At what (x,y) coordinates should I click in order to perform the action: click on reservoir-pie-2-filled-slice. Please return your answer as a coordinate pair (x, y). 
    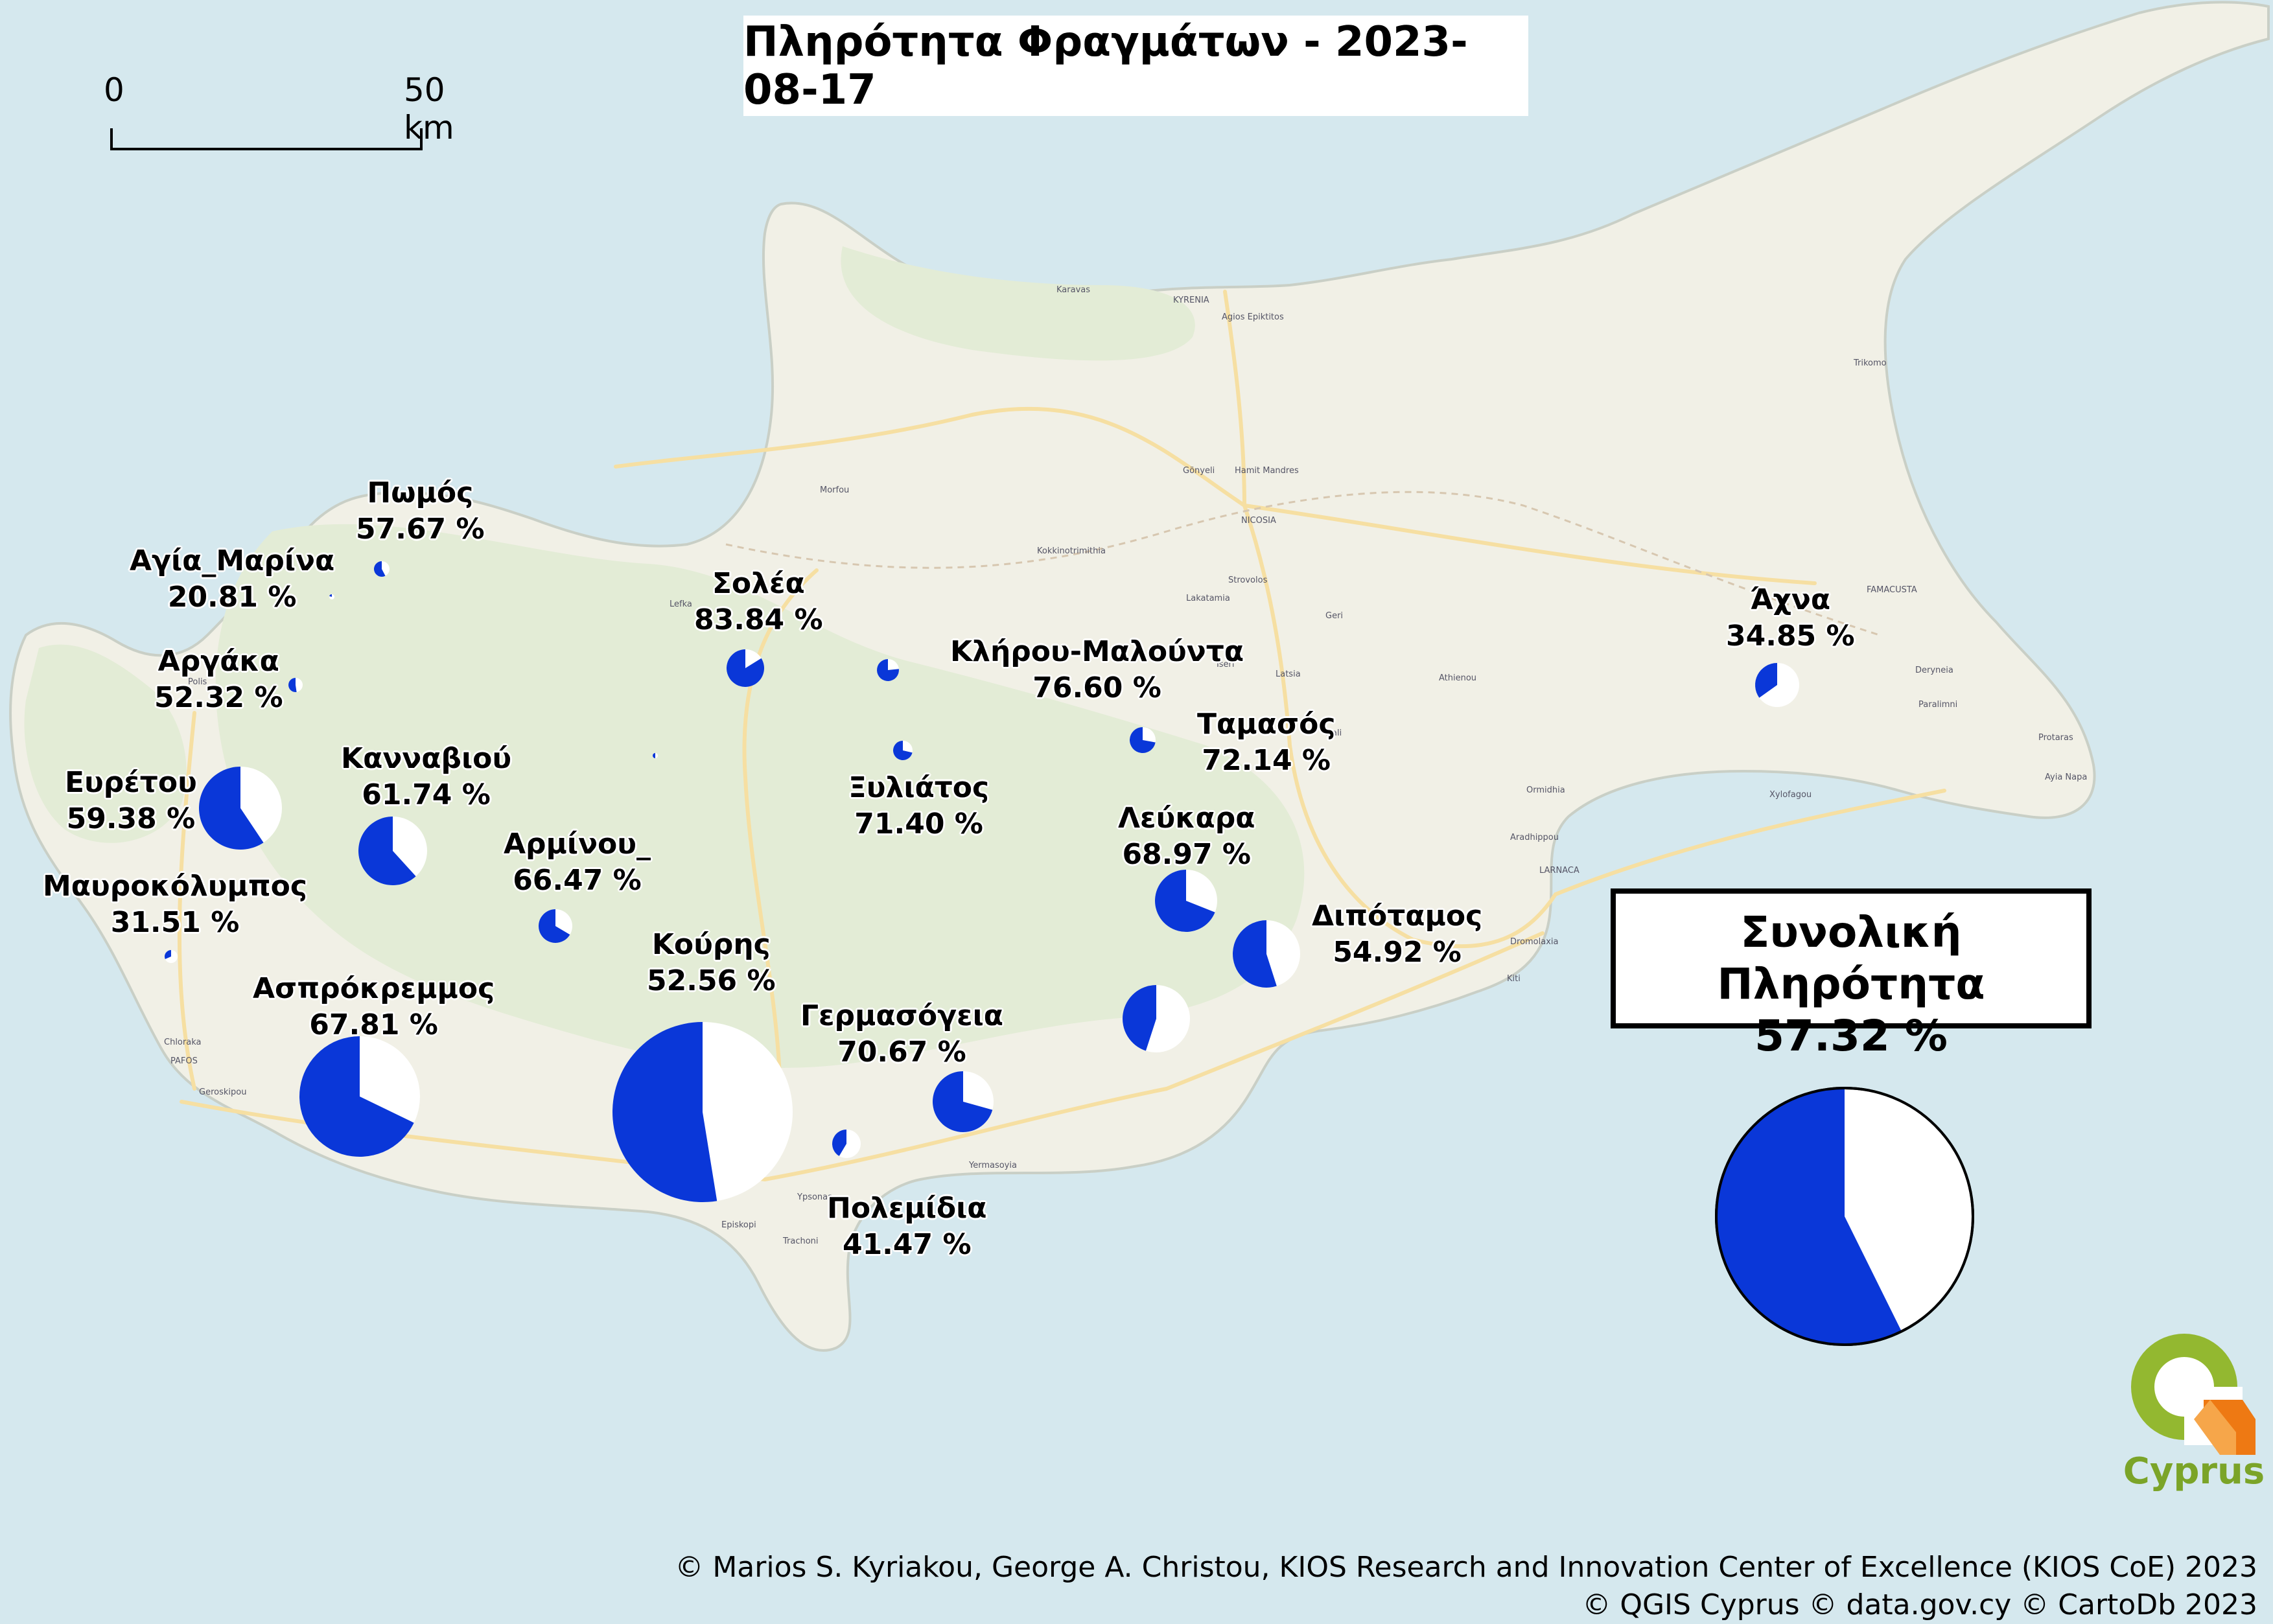
    Looking at the image, I should click on (292, 685).